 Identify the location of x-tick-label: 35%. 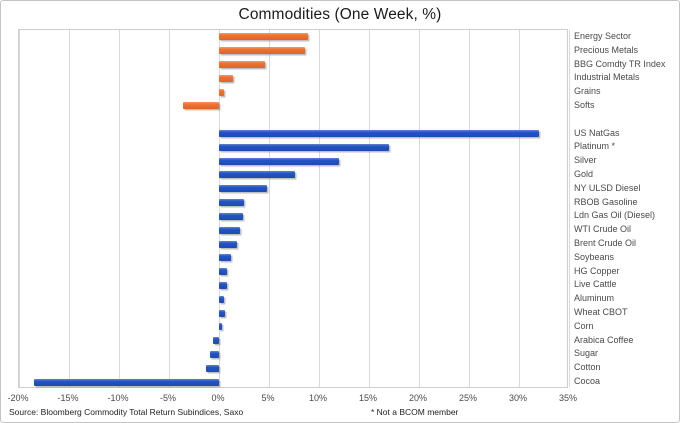
(568, 398).